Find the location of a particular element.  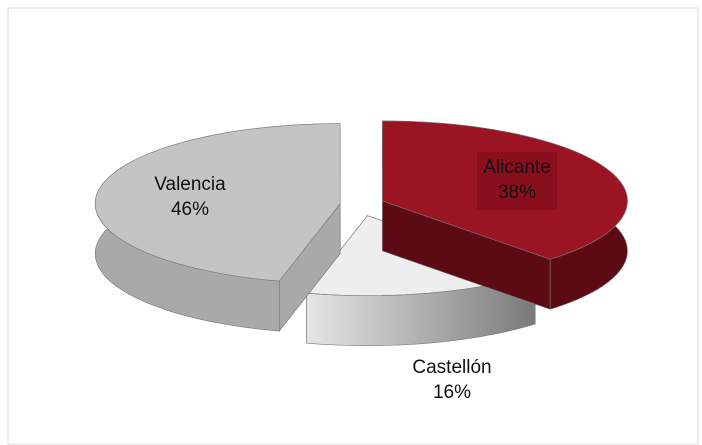

slice-value: 38% is located at coordinates (517, 192).